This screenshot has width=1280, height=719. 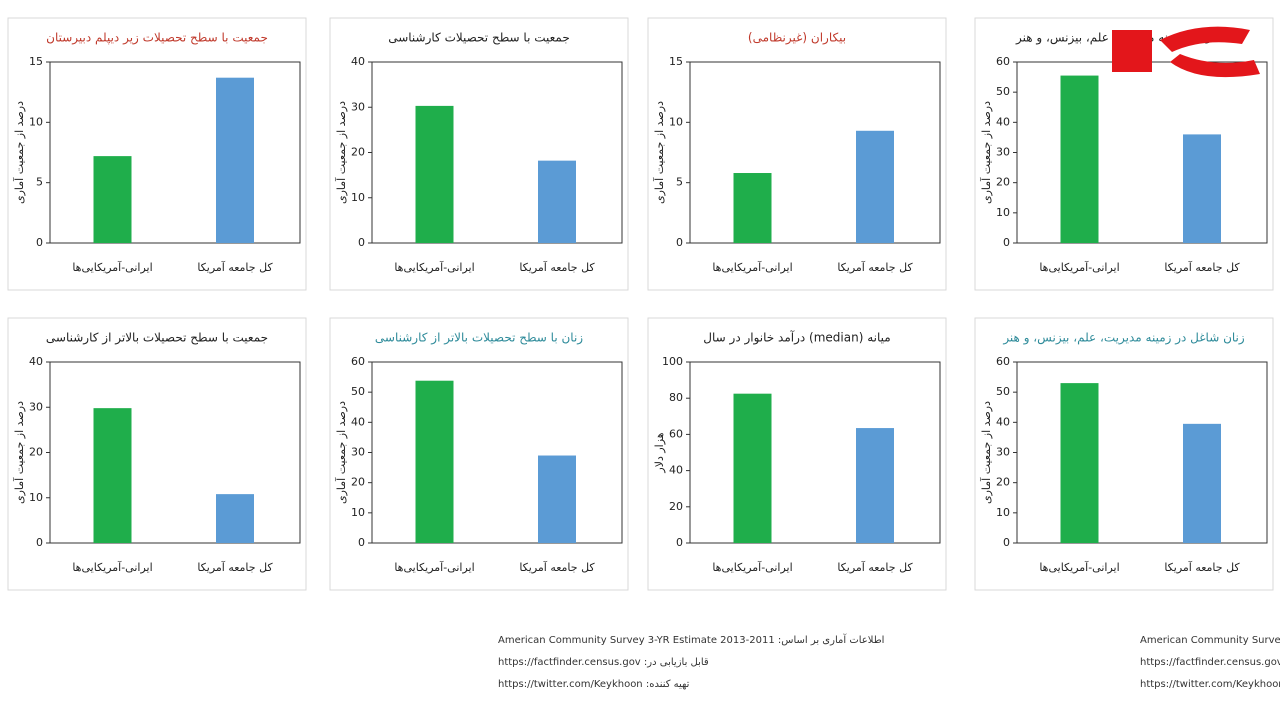 I want to click on y-tick-label: 100, so click(x=672, y=361).